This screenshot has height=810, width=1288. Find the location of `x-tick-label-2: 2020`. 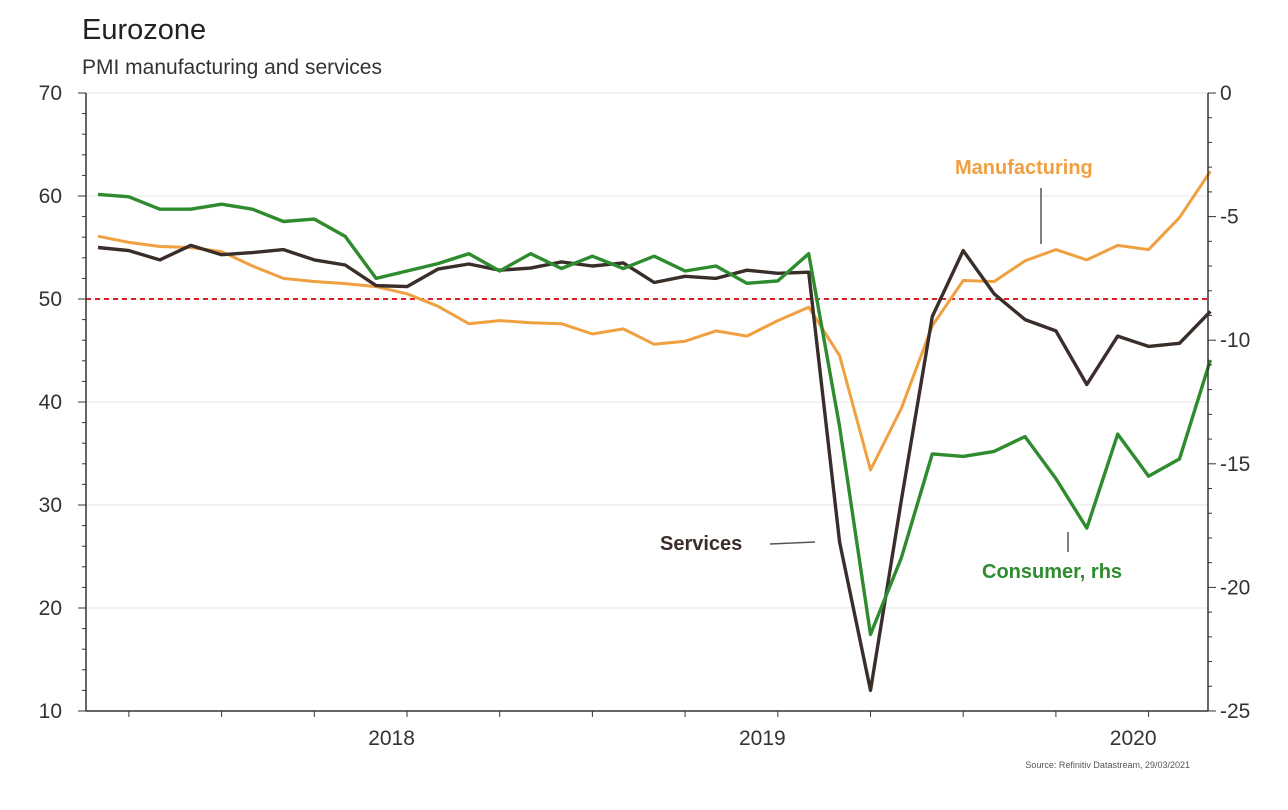

x-tick-label-2: 2020 is located at coordinates (1133, 738).